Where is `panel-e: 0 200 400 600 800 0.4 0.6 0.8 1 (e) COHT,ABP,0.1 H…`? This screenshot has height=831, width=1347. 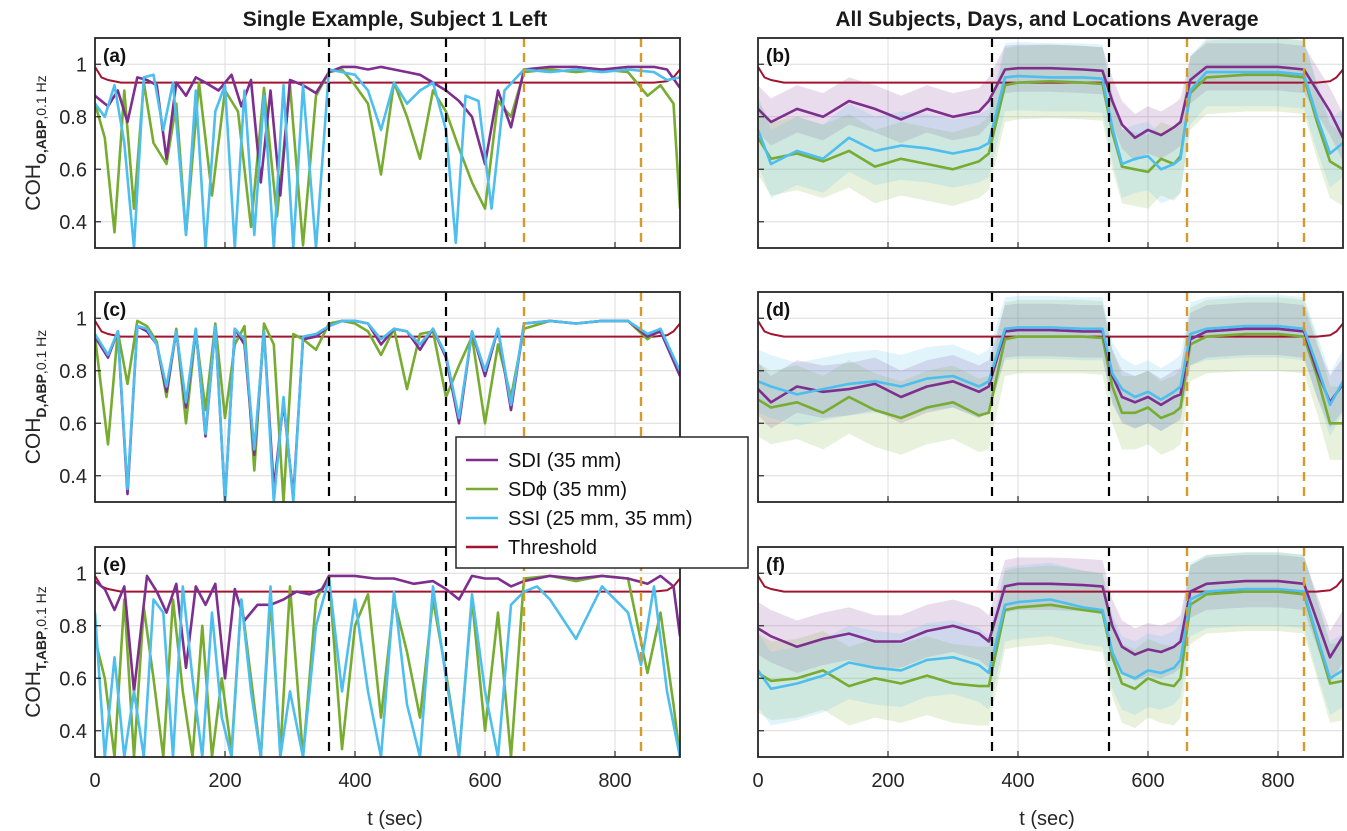 panel-e: 0 200 400 600 800 0.4 0.6 0.8 1 (e) COHT,ABP,0.1 H… is located at coordinates (351, 669).